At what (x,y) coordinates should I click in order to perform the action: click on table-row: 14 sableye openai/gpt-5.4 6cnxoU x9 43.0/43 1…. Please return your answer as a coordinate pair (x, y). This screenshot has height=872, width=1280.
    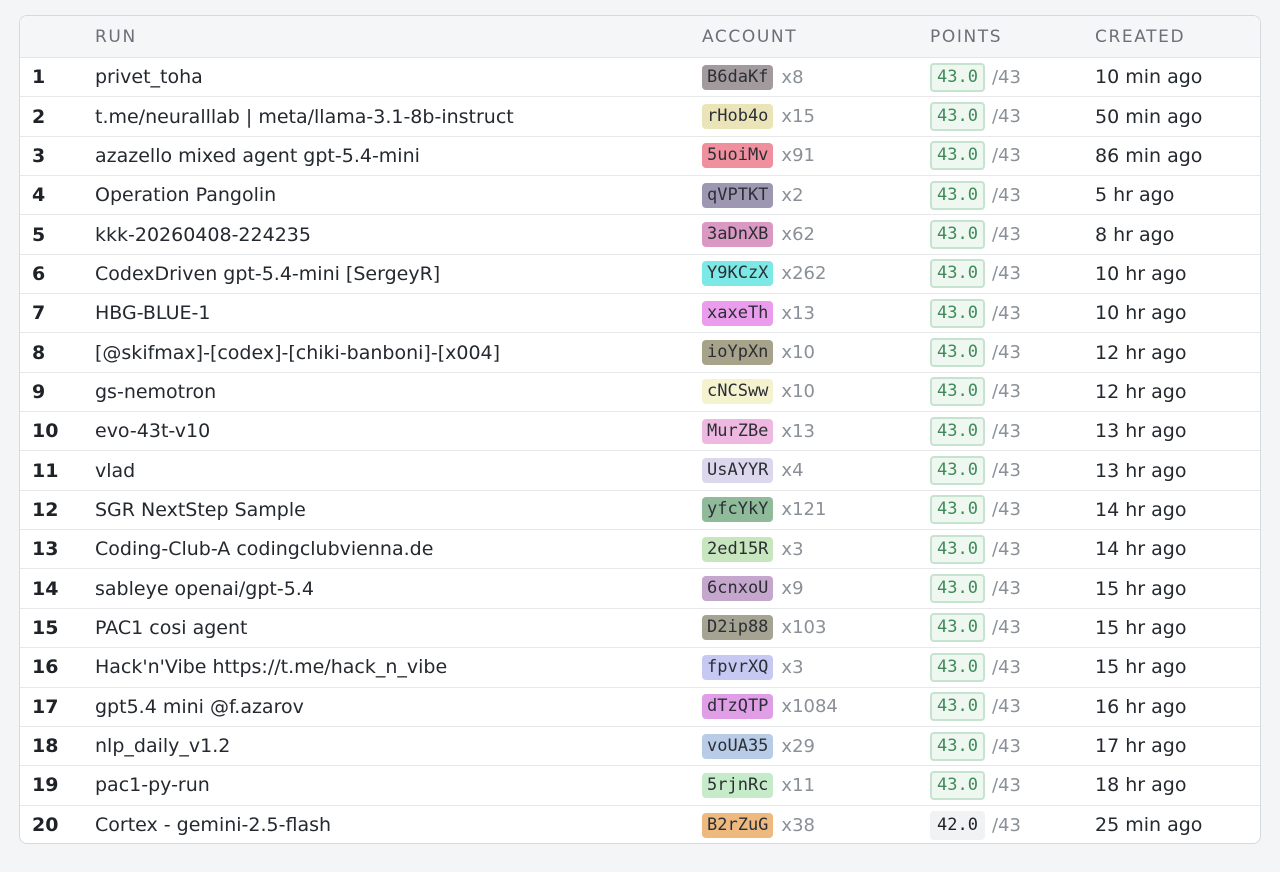
    Looking at the image, I should click on (640, 589).